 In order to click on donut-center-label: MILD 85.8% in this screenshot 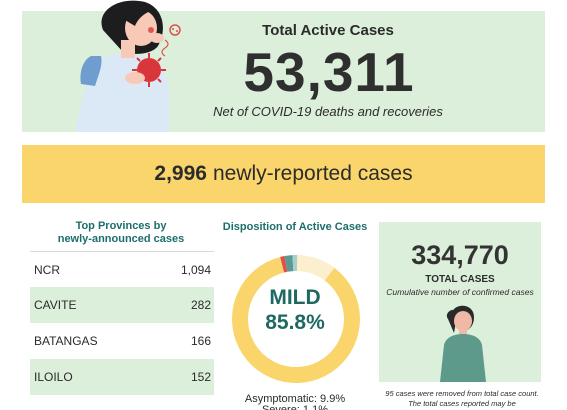, I will do `click(295, 310)`.